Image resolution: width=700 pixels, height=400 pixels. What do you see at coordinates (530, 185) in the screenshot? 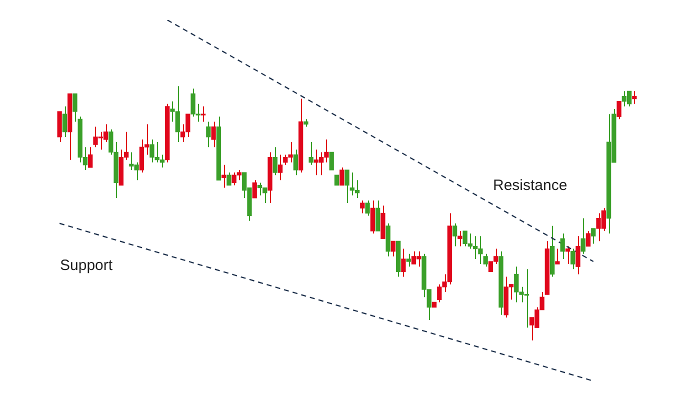
I see `annotation: Resistance` at bounding box center [530, 185].